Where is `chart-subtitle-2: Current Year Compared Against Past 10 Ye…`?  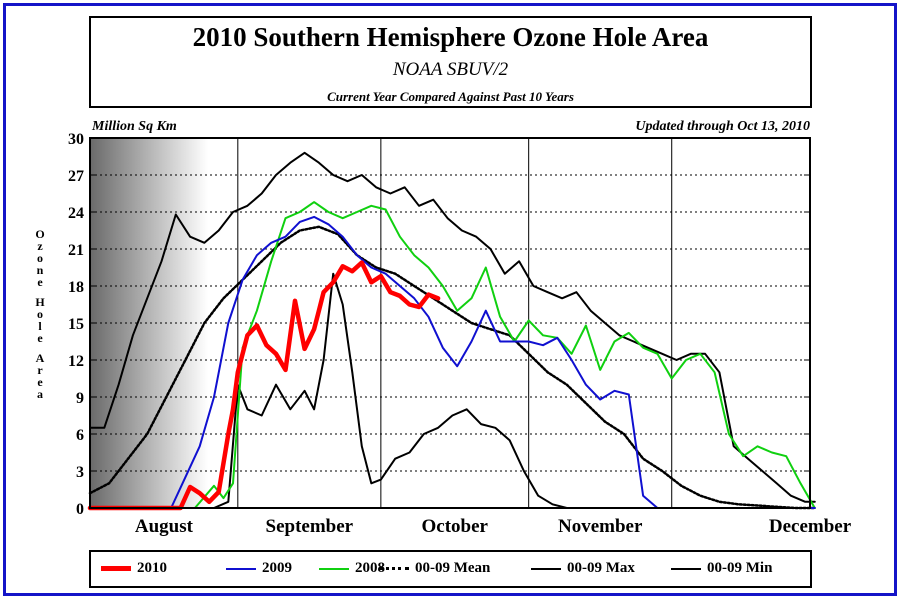
chart-subtitle-2: Current Year Compared Against Past 10 Ye… is located at coordinates (450, 96).